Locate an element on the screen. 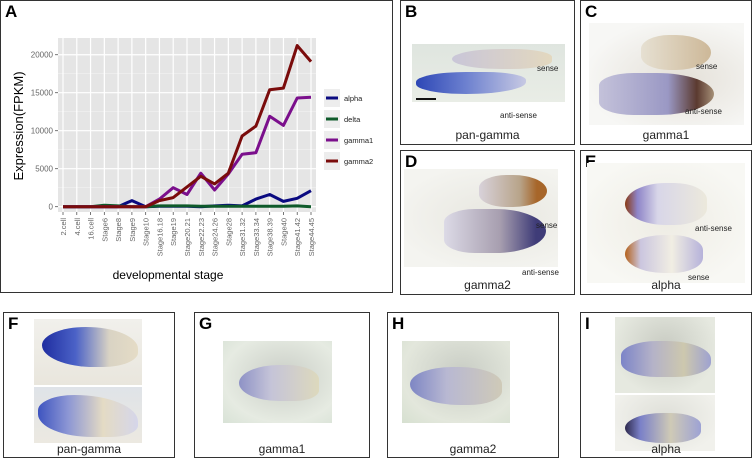 Image resolution: width=755 pixels, height=458 pixels. legend-label-delta: delta is located at coordinates (352, 119).